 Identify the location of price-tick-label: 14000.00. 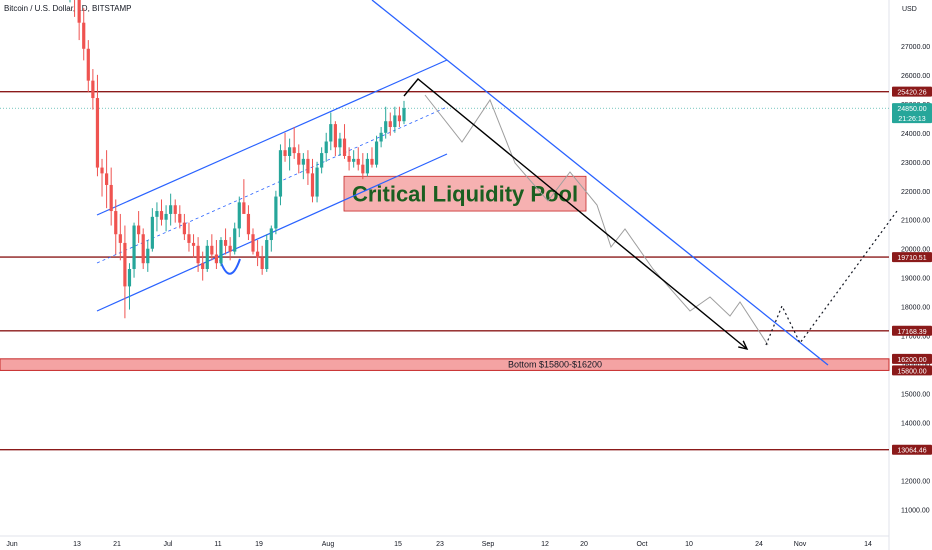
(915, 424).